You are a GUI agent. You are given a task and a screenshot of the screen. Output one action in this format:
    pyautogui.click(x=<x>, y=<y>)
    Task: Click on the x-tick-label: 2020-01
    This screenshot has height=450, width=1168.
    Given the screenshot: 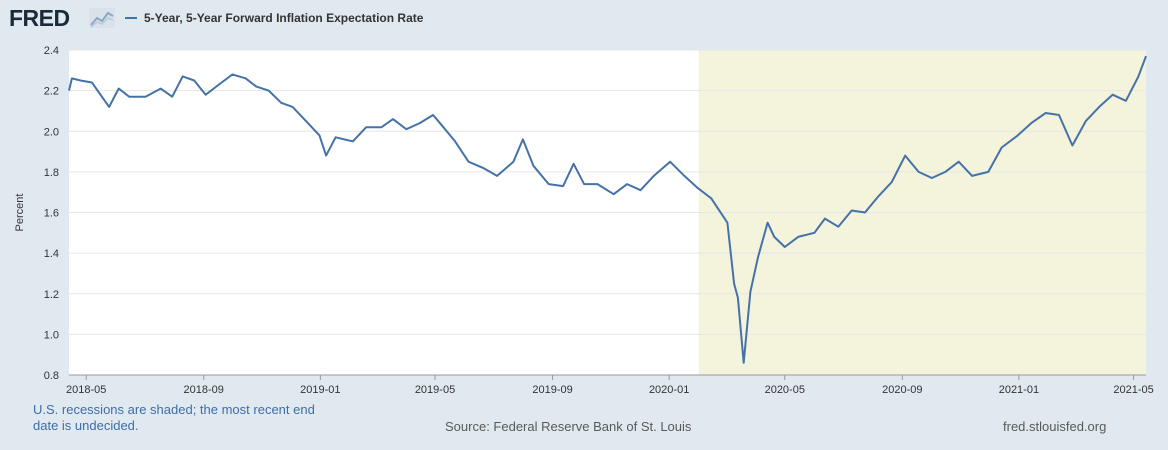 What is the action you would take?
    pyautogui.click(x=669, y=390)
    